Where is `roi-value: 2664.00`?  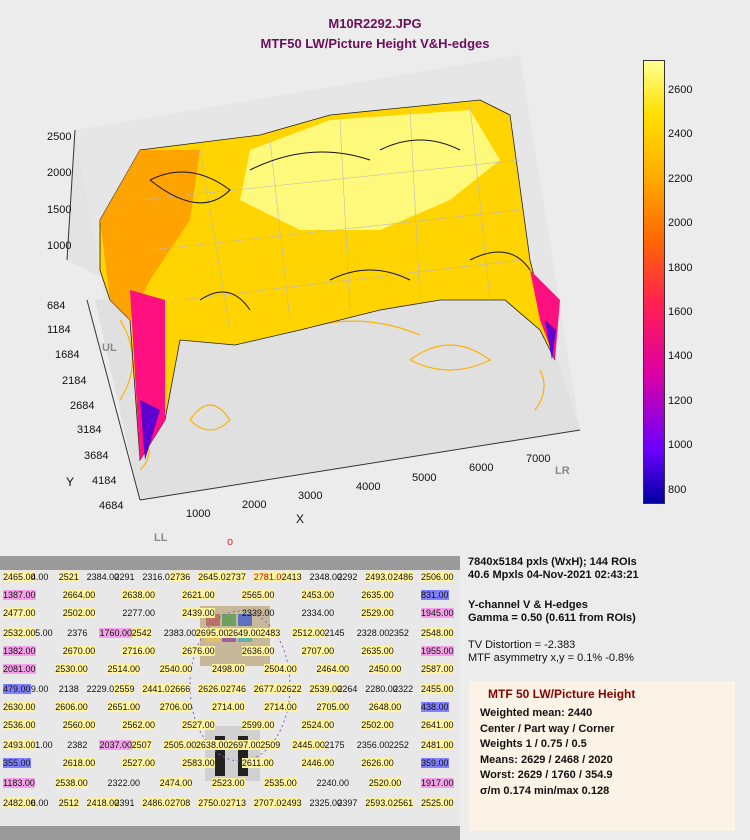
roi-value: 2664.00 is located at coordinates (79, 595).